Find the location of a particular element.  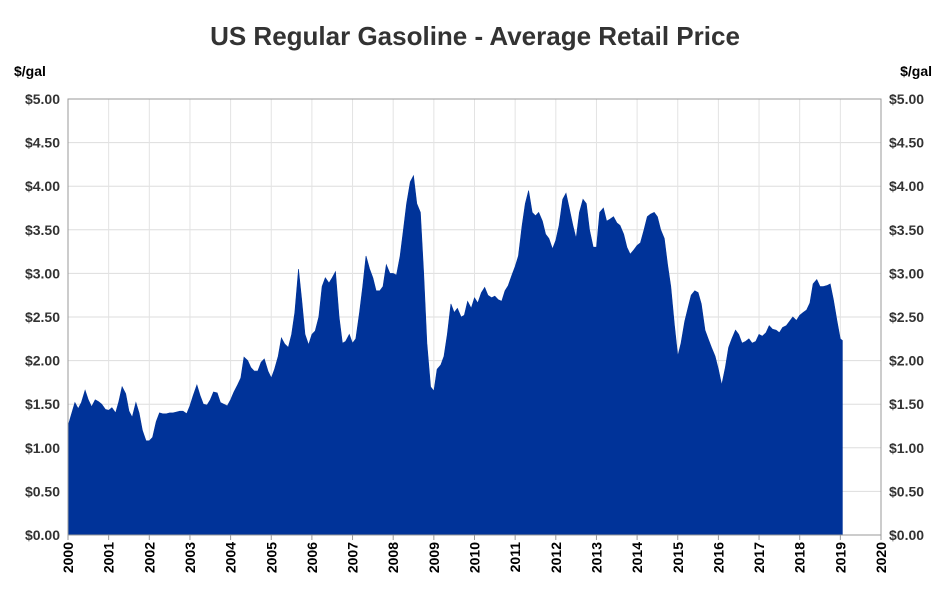

y-tick-label-right: $4.00 is located at coordinates (906, 186).